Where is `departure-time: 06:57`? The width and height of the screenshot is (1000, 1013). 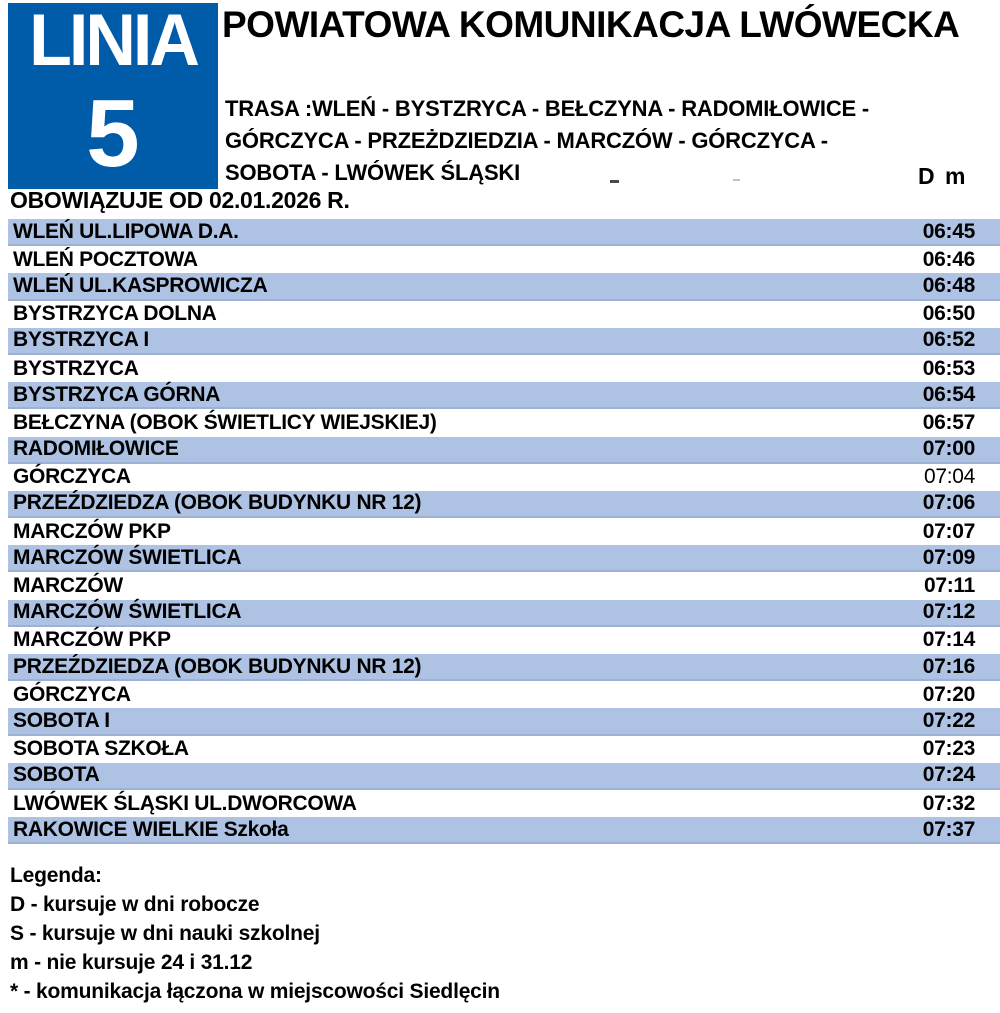
departure-time: 06:57 is located at coordinates (949, 422).